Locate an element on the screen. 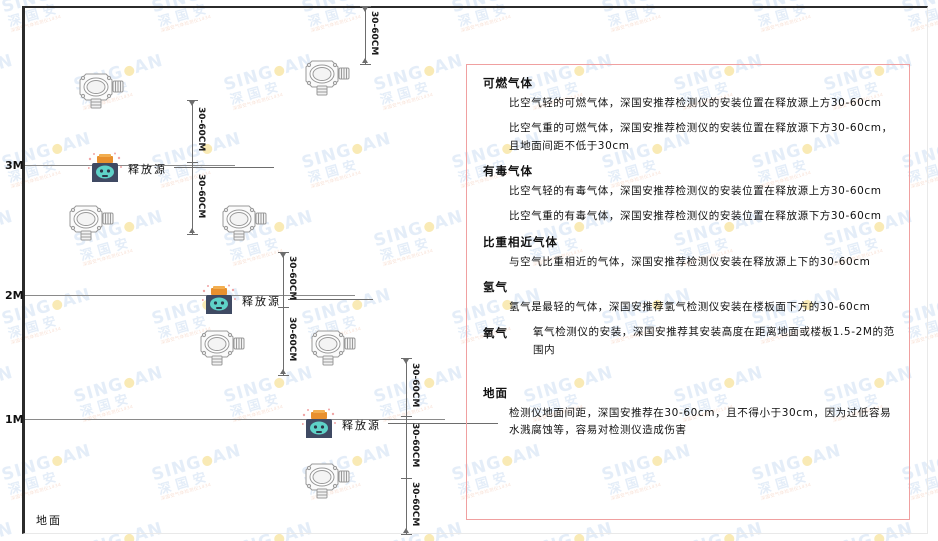 The width and height of the screenshot is (938, 541). top-chain: 30-60CM is located at coordinates (369, 35).